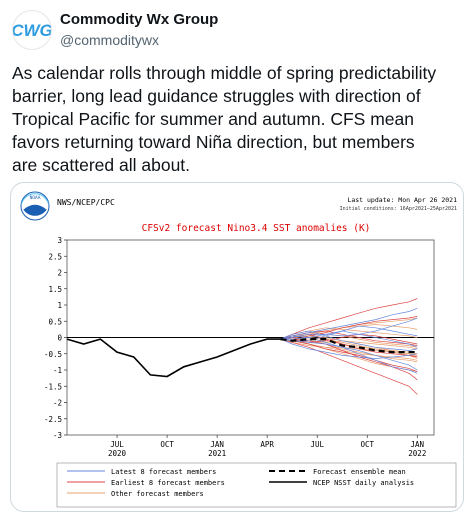 The height and width of the screenshot is (522, 474). I want to click on legend-analysis-label: NCEP NSST daily analysis, so click(363, 483).